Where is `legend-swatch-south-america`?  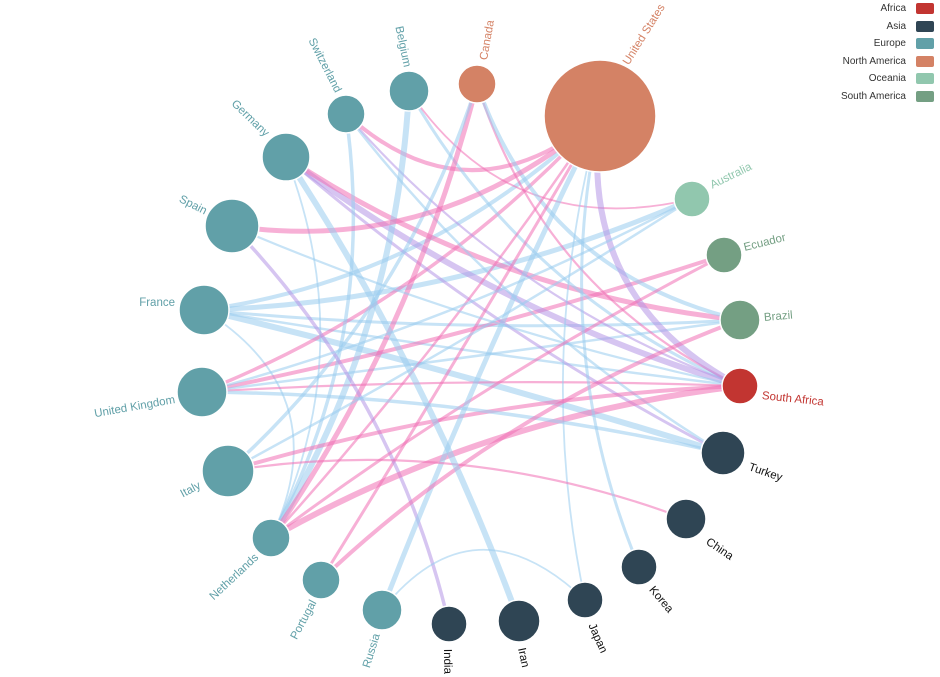
legend-swatch-south-america is located at coordinates (925, 96).